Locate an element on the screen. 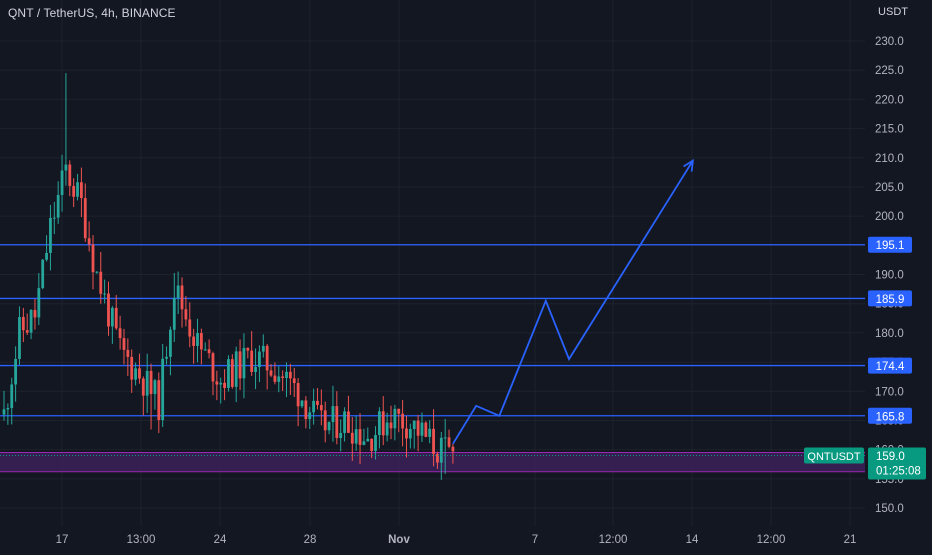  projection-path is located at coordinates (573, 302).